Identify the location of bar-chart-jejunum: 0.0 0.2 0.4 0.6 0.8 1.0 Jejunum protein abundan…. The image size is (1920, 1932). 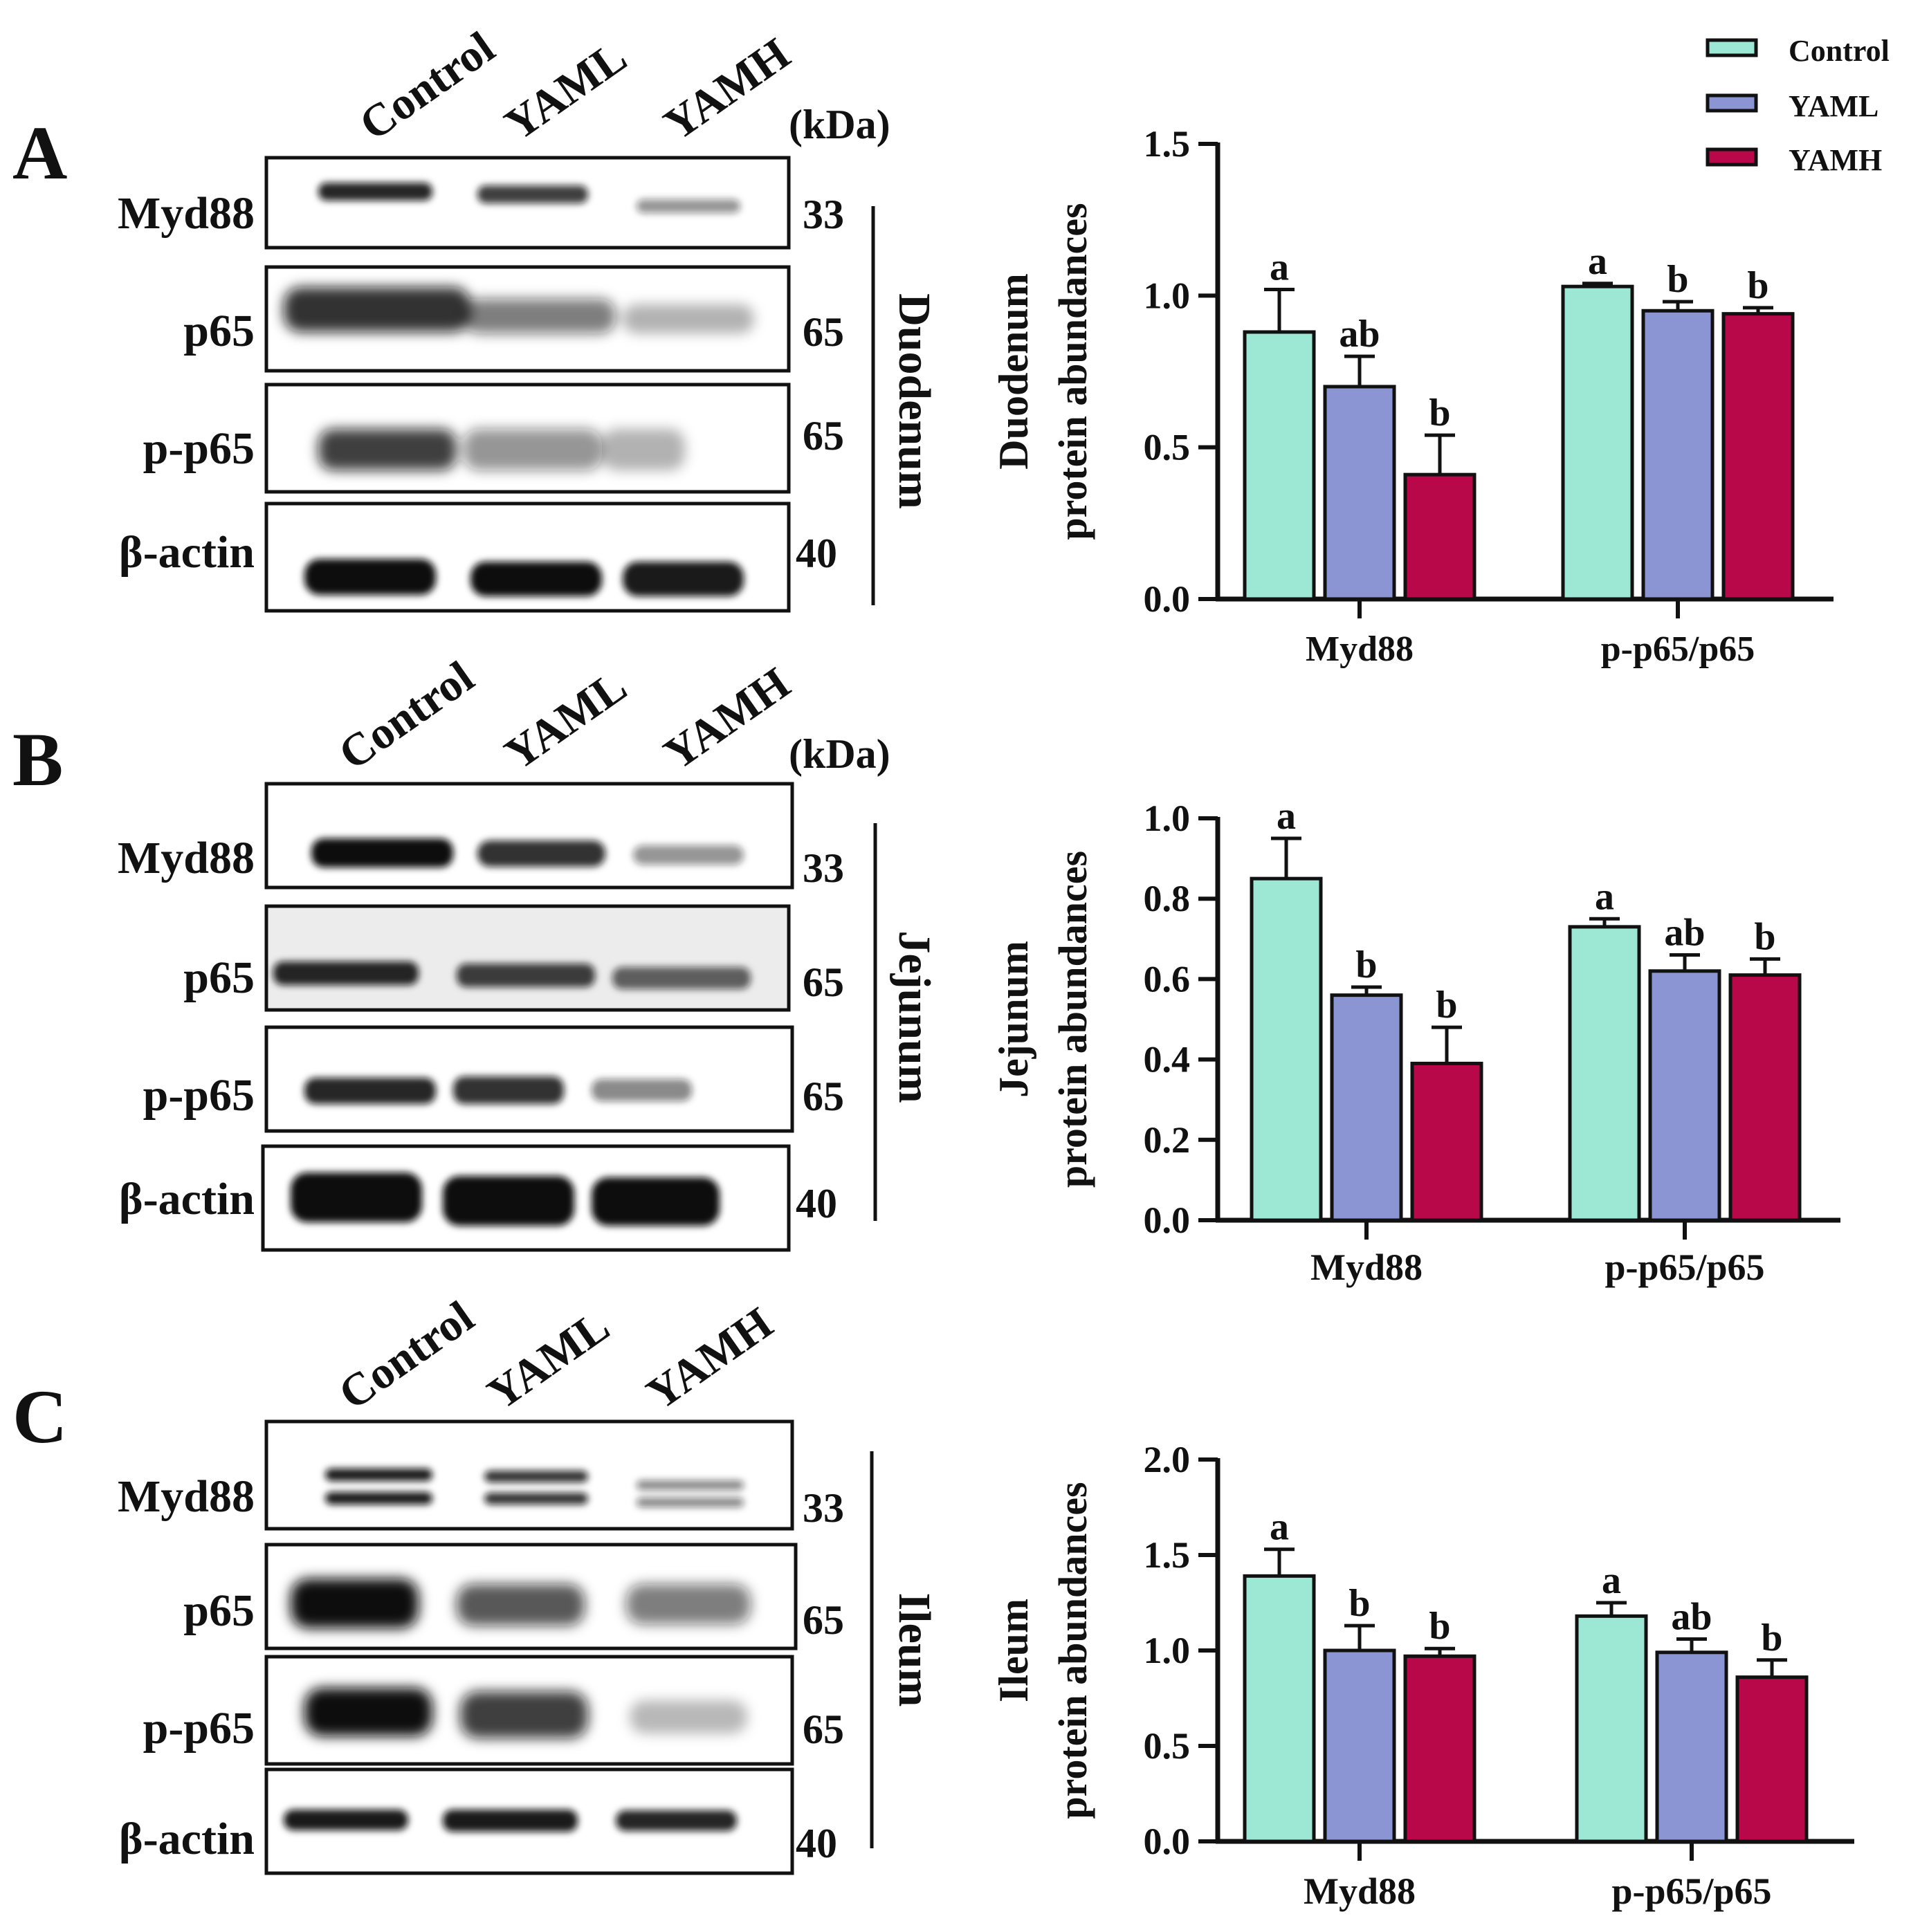
(1415, 1041).